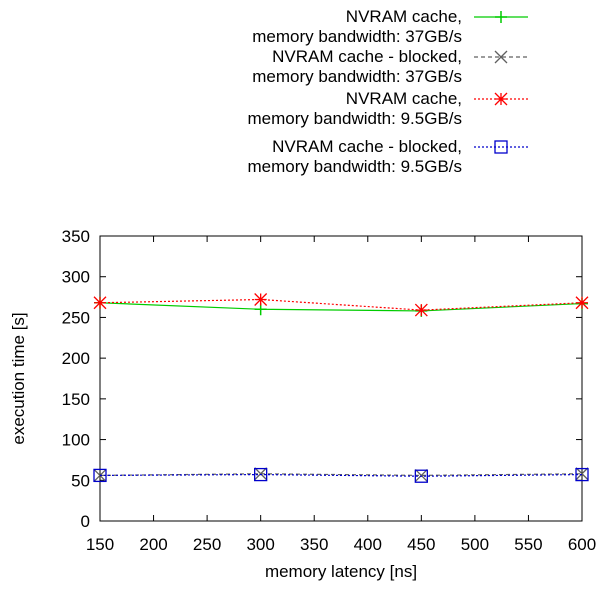 The image size is (603, 590). I want to click on x-tick-label: 300, so click(260, 544).